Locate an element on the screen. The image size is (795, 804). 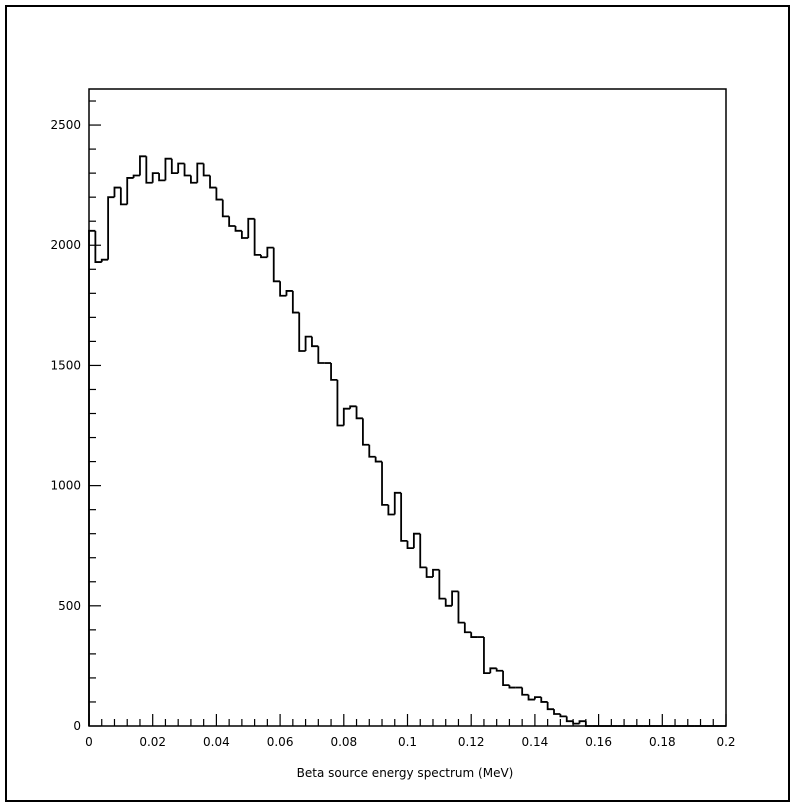
y-axis-tick-labels: 0 500 1000 1500 2000 2500 is located at coordinates (65, 425).